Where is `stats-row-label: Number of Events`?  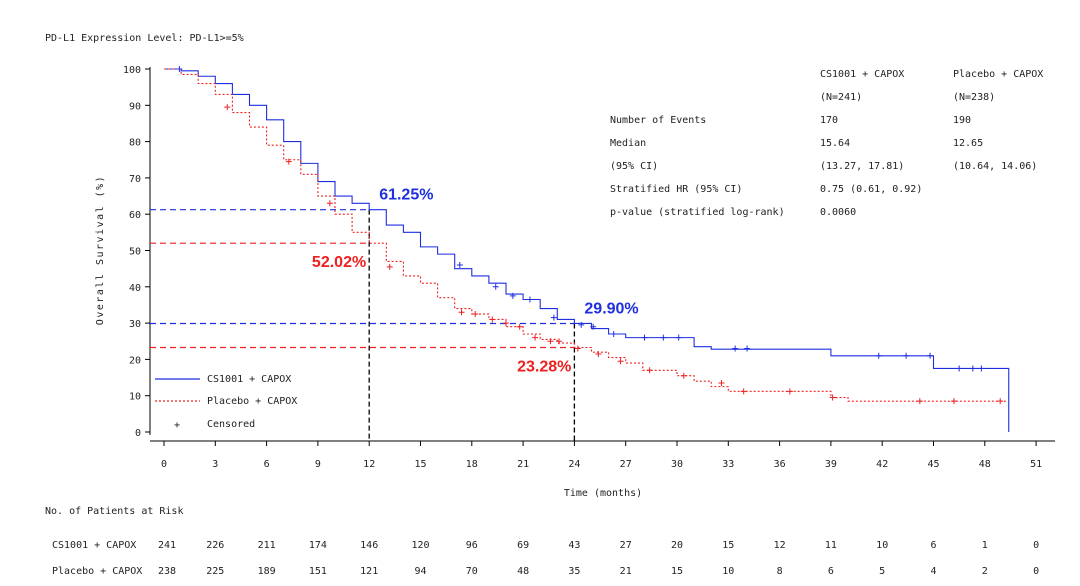 stats-row-label: Number of Events is located at coordinates (658, 120).